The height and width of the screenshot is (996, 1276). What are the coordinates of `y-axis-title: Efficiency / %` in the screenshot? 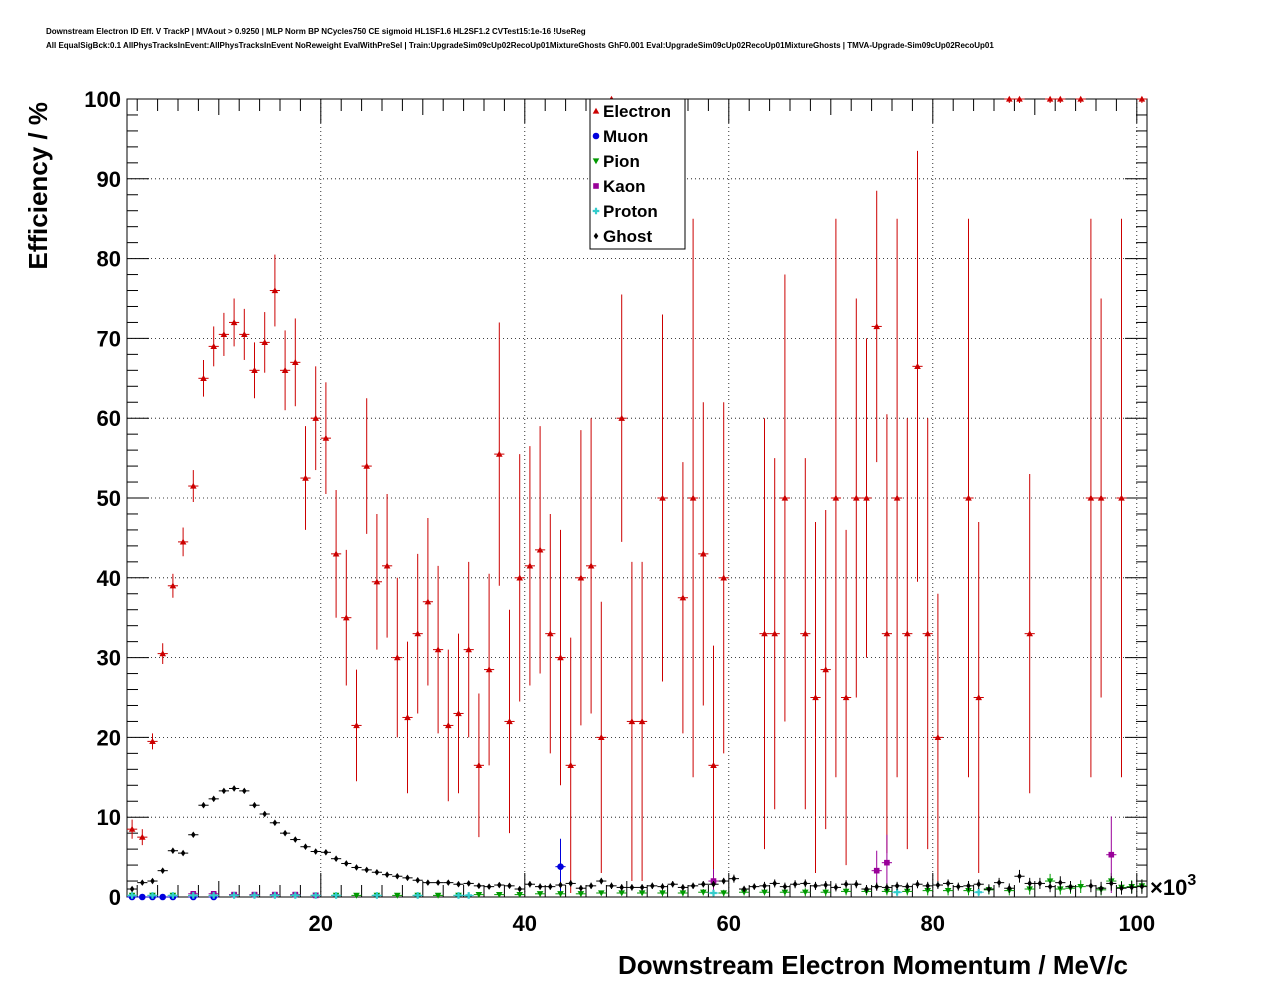 It's located at (38, 186).